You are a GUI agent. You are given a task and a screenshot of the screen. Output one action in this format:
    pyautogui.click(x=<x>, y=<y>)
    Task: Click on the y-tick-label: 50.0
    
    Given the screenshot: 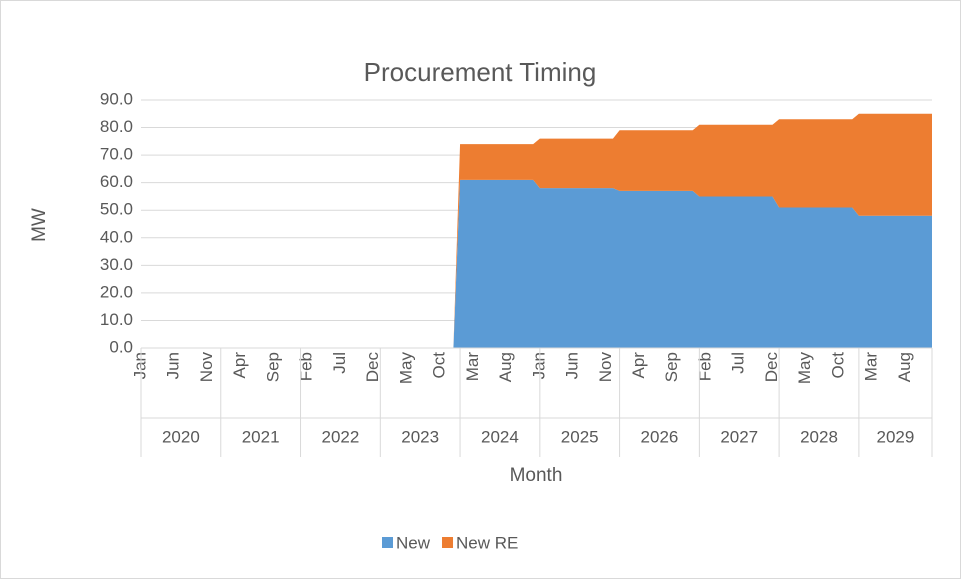 What is the action you would take?
    pyautogui.click(x=116, y=209)
    